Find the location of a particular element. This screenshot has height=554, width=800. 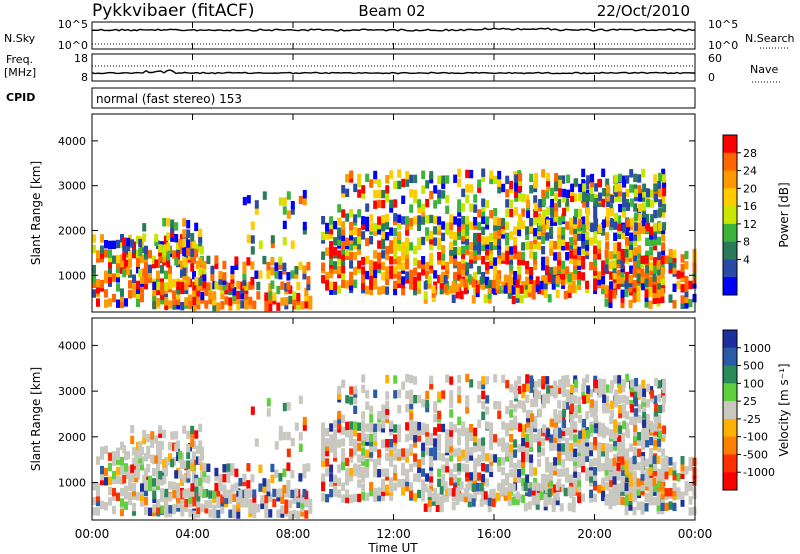

power-colorbar-tick: 28 is located at coordinates (750, 153).